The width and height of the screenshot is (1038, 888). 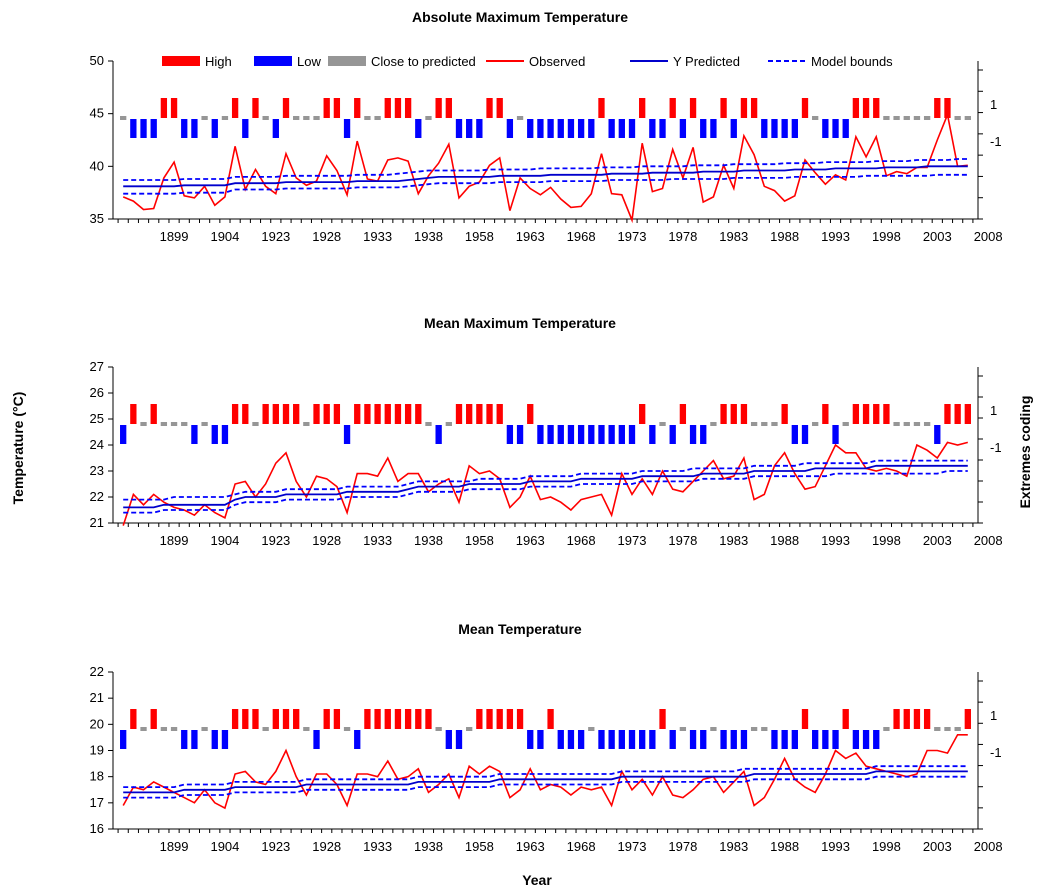 What do you see at coordinates (996, 752) in the screenshot?
I see `y2-tick-label: -1` at bounding box center [996, 752].